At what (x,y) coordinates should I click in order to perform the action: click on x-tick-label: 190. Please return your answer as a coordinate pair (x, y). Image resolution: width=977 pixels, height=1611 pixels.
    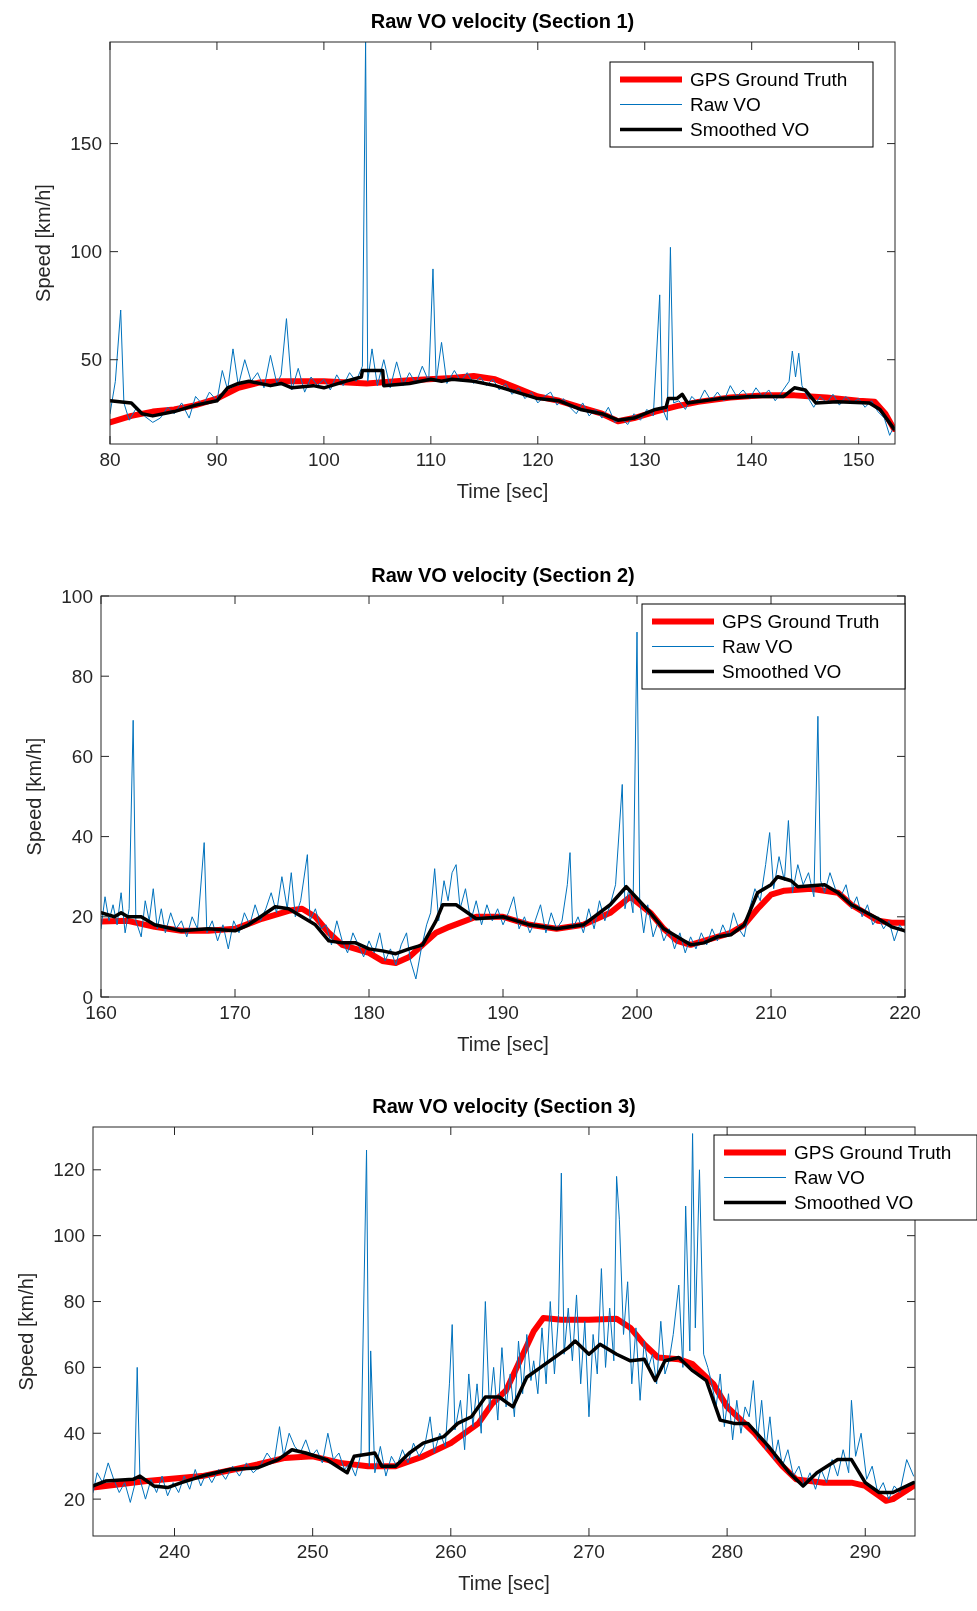
    Looking at the image, I should click on (503, 1012).